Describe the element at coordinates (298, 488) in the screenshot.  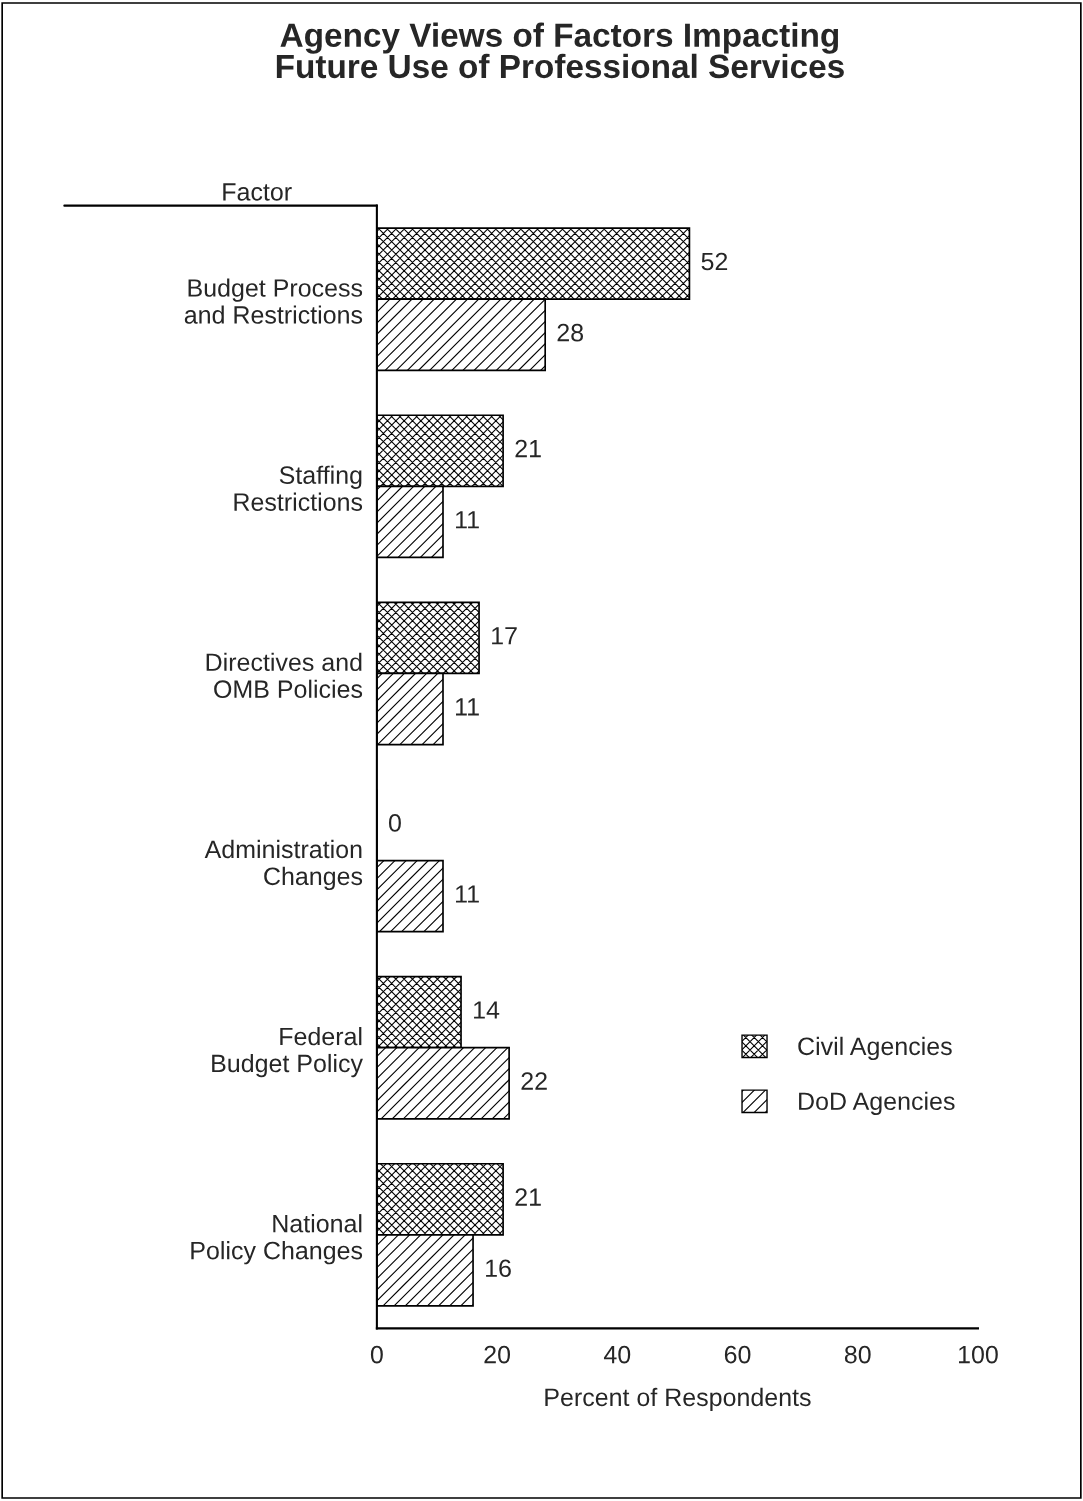
I see `y-tick-label: Staffing Restrictions` at that location.